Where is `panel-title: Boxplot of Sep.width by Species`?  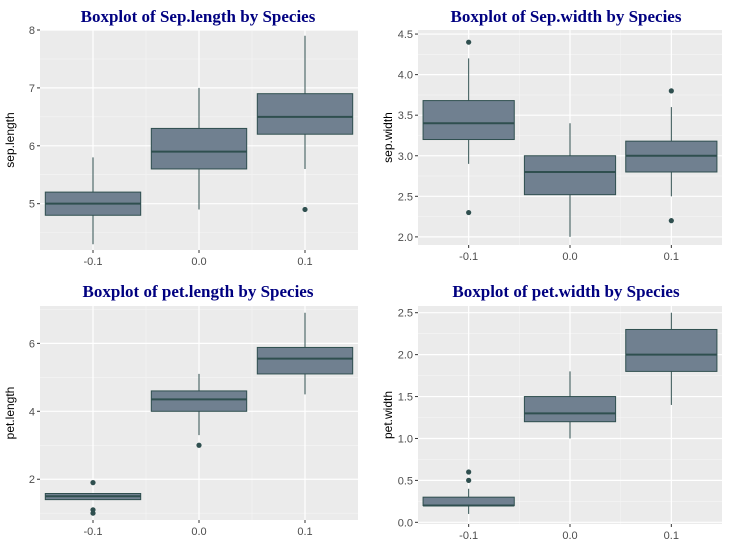 panel-title: Boxplot of Sep.width by Species is located at coordinates (566, 16).